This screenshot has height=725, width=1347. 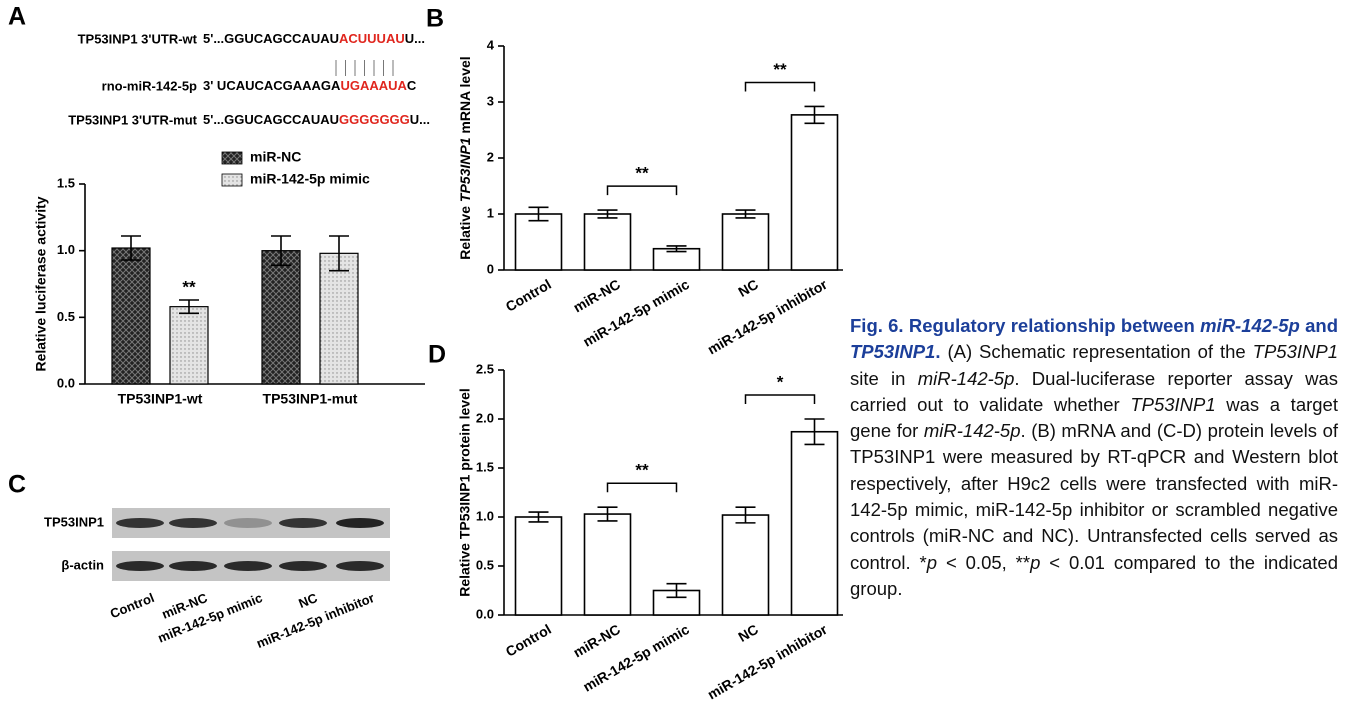 I want to click on sequence-part: C, so click(x=412, y=85).